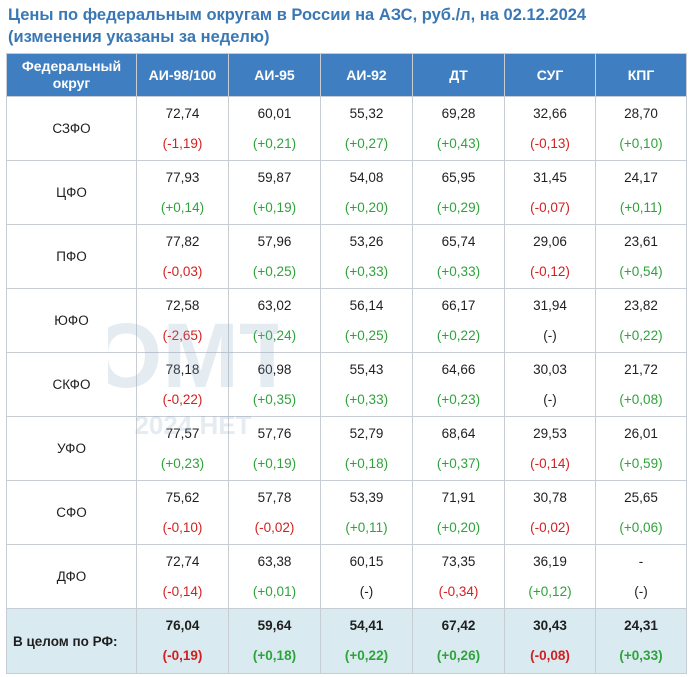 This screenshot has height=677, width=689. Describe the element at coordinates (458, 256) in the screenshot. I see `price-cell: 65,74 (+0,33)` at that location.